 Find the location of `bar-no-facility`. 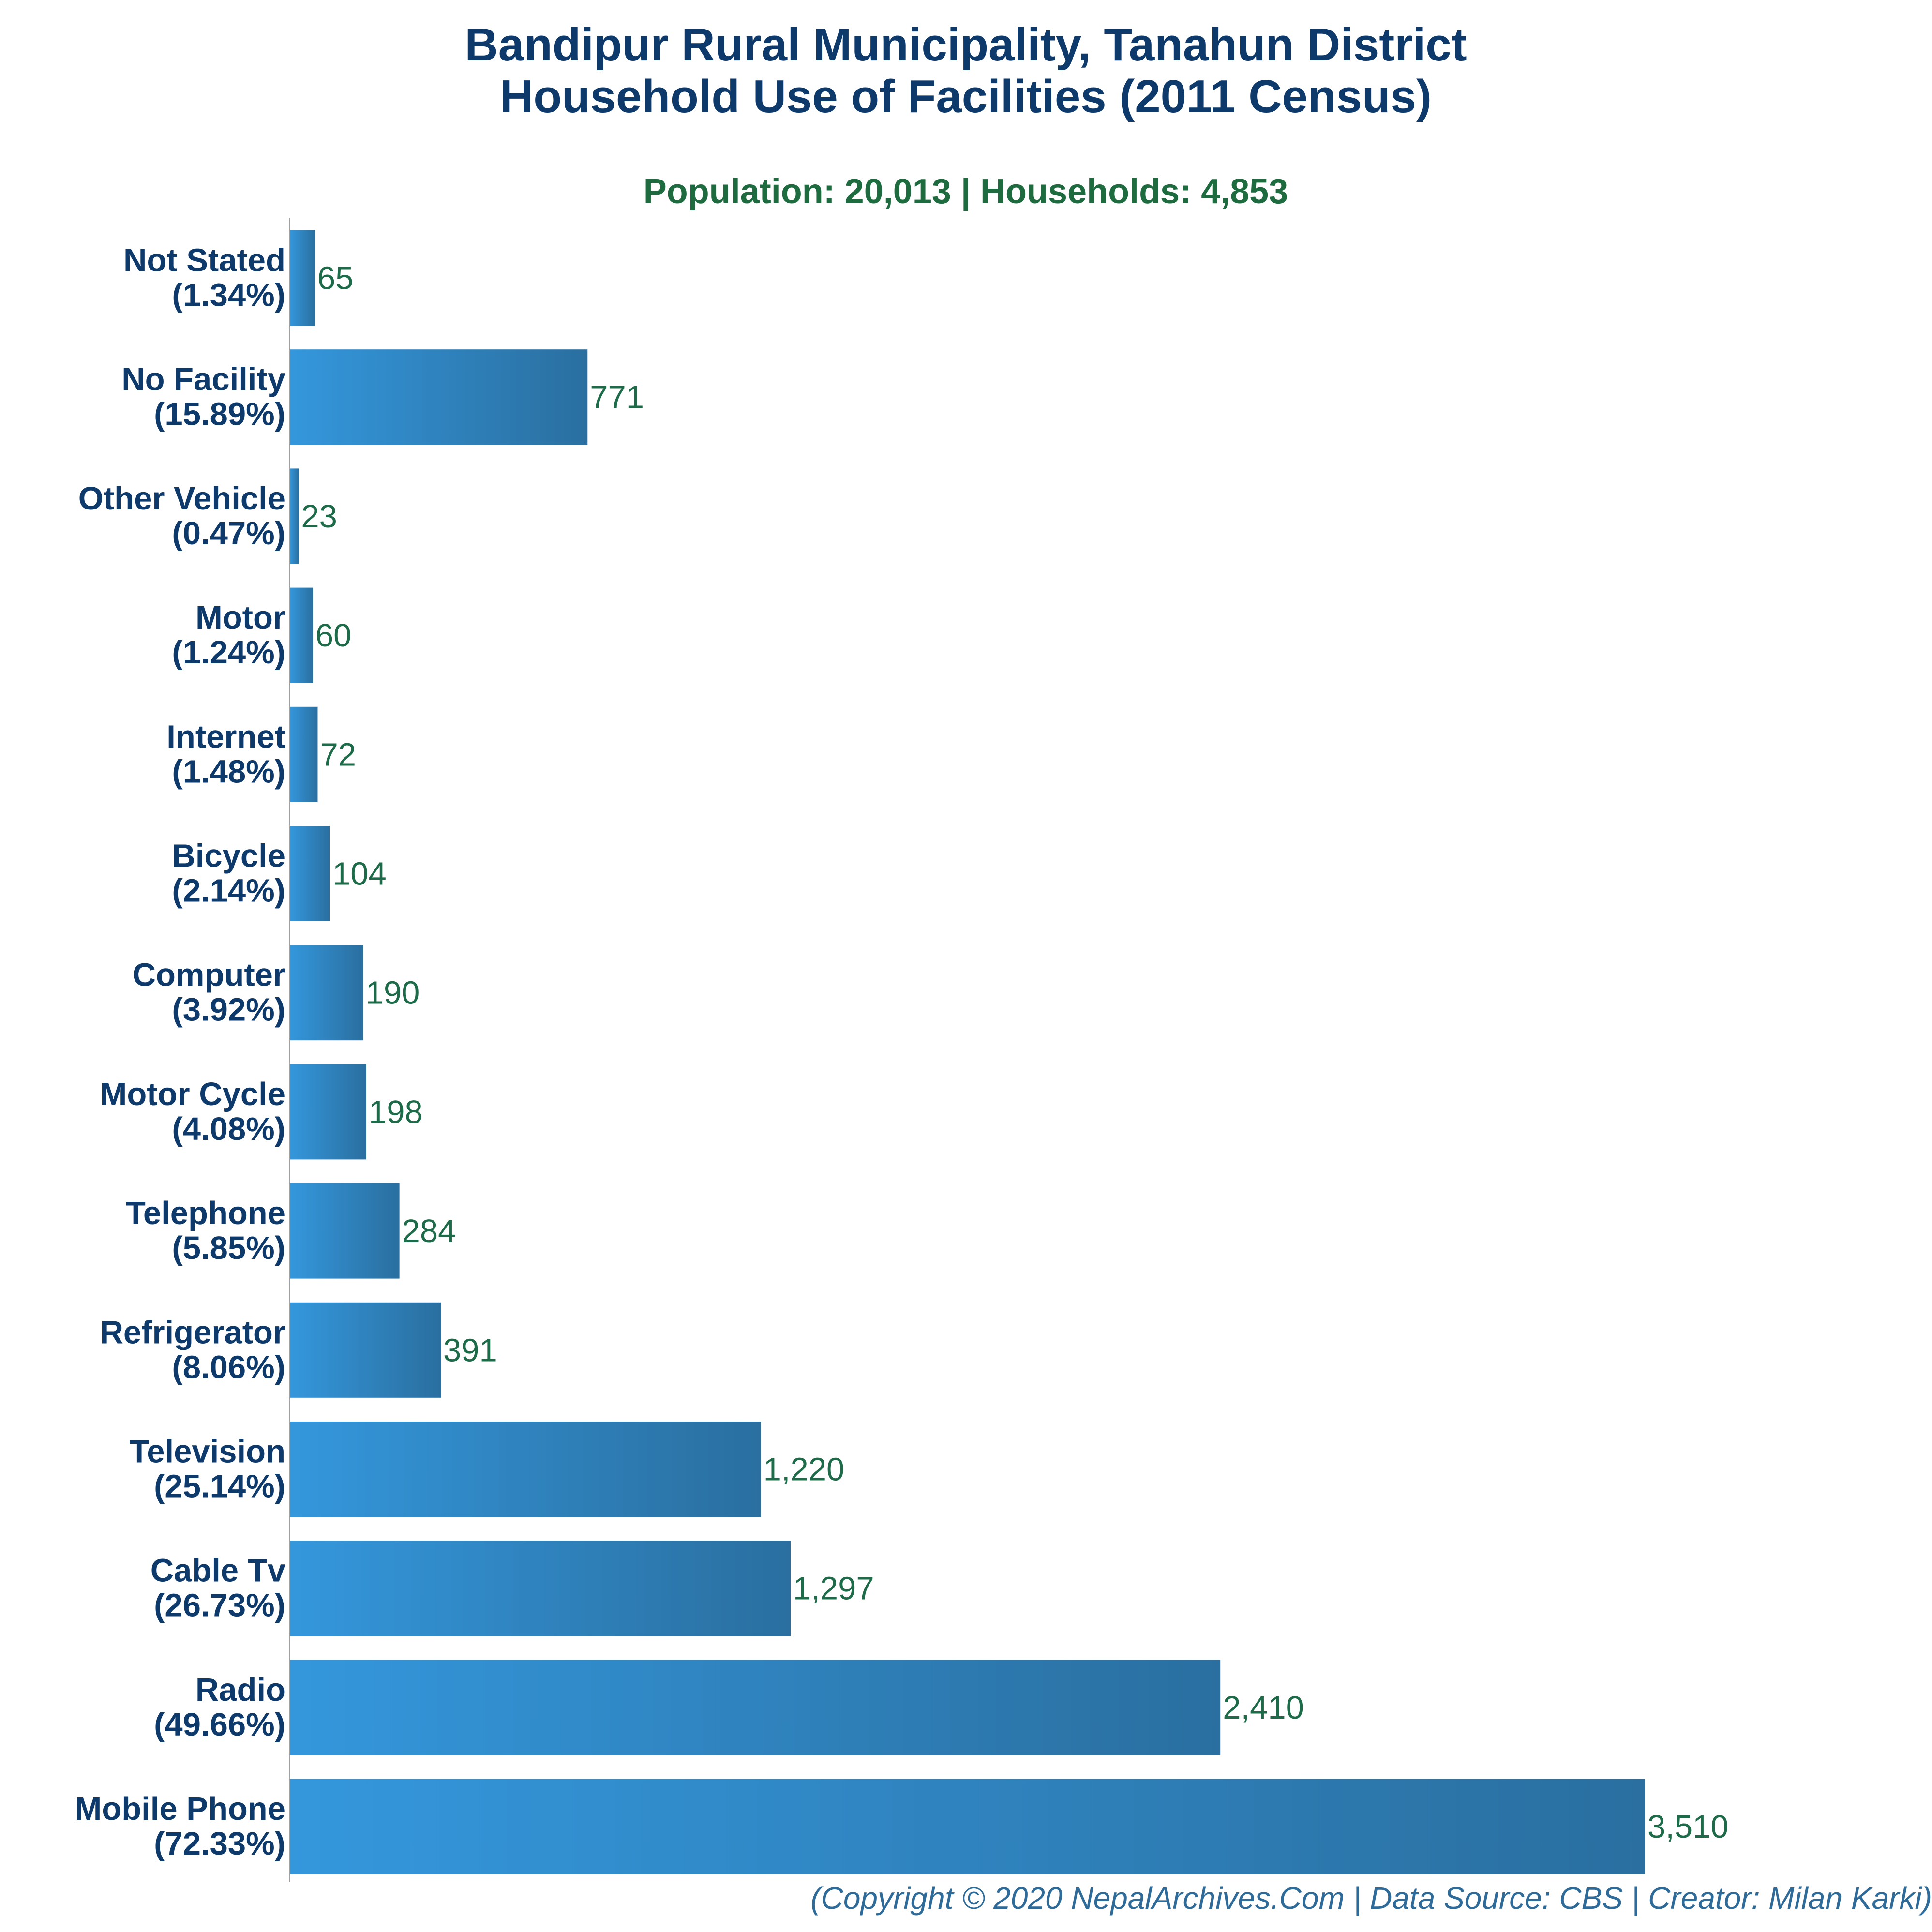

bar-no-facility is located at coordinates (439, 397).